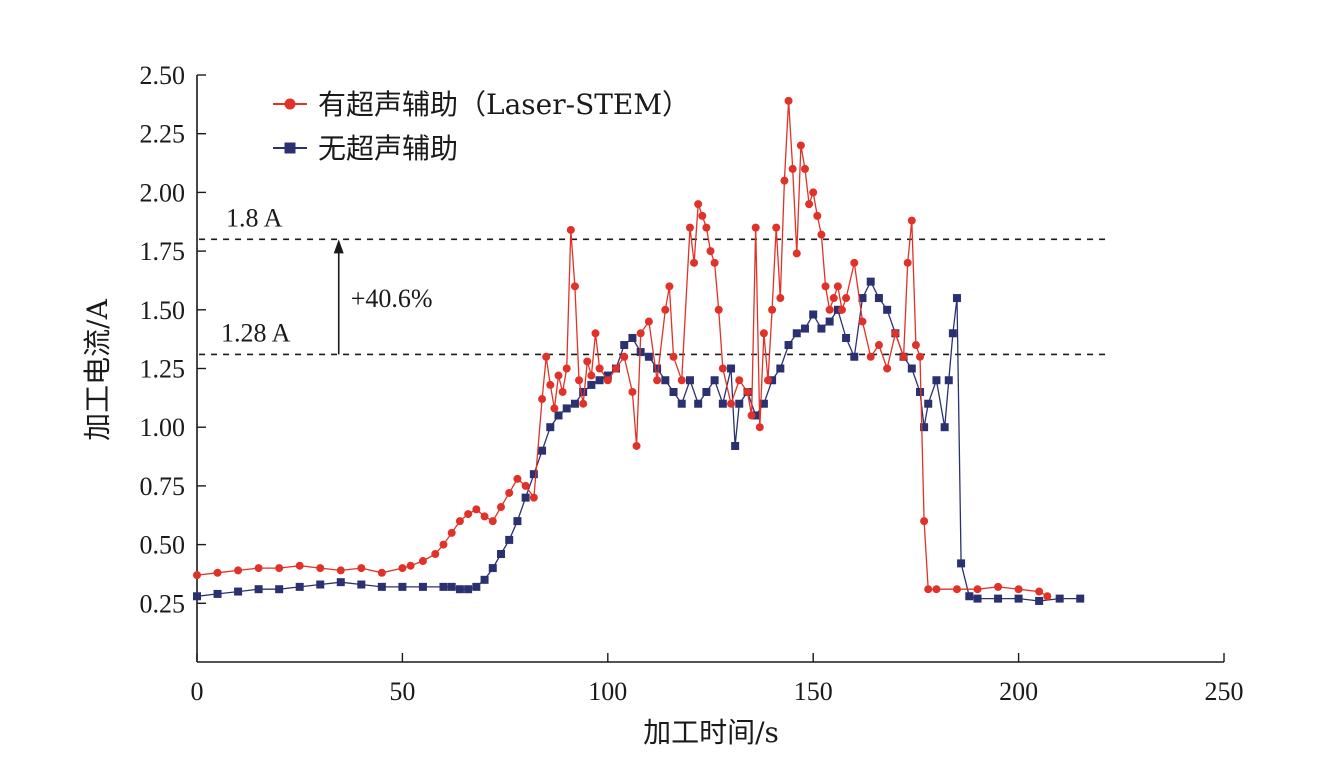 The image size is (1342, 760). What do you see at coordinates (402, 691) in the screenshot?
I see `x-tick-label: 50` at bounding box center [402, 691].